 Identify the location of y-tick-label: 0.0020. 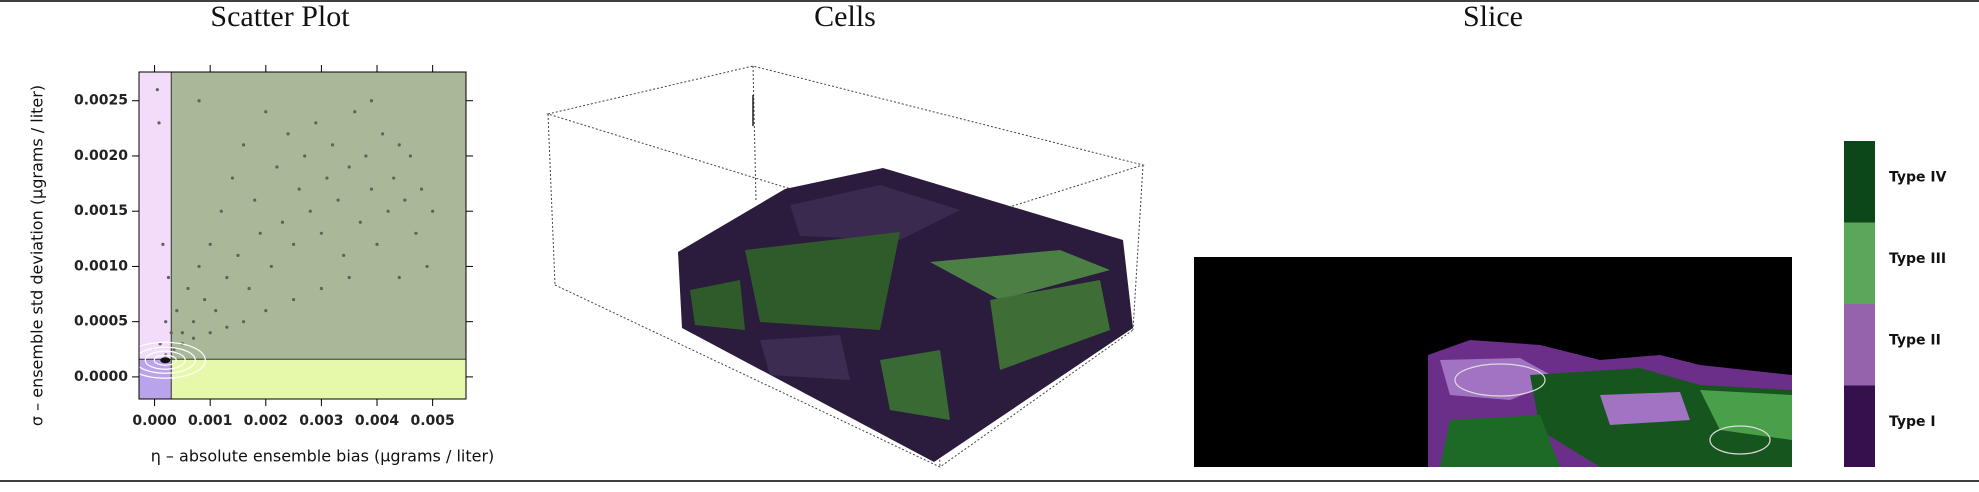
(101, 156).